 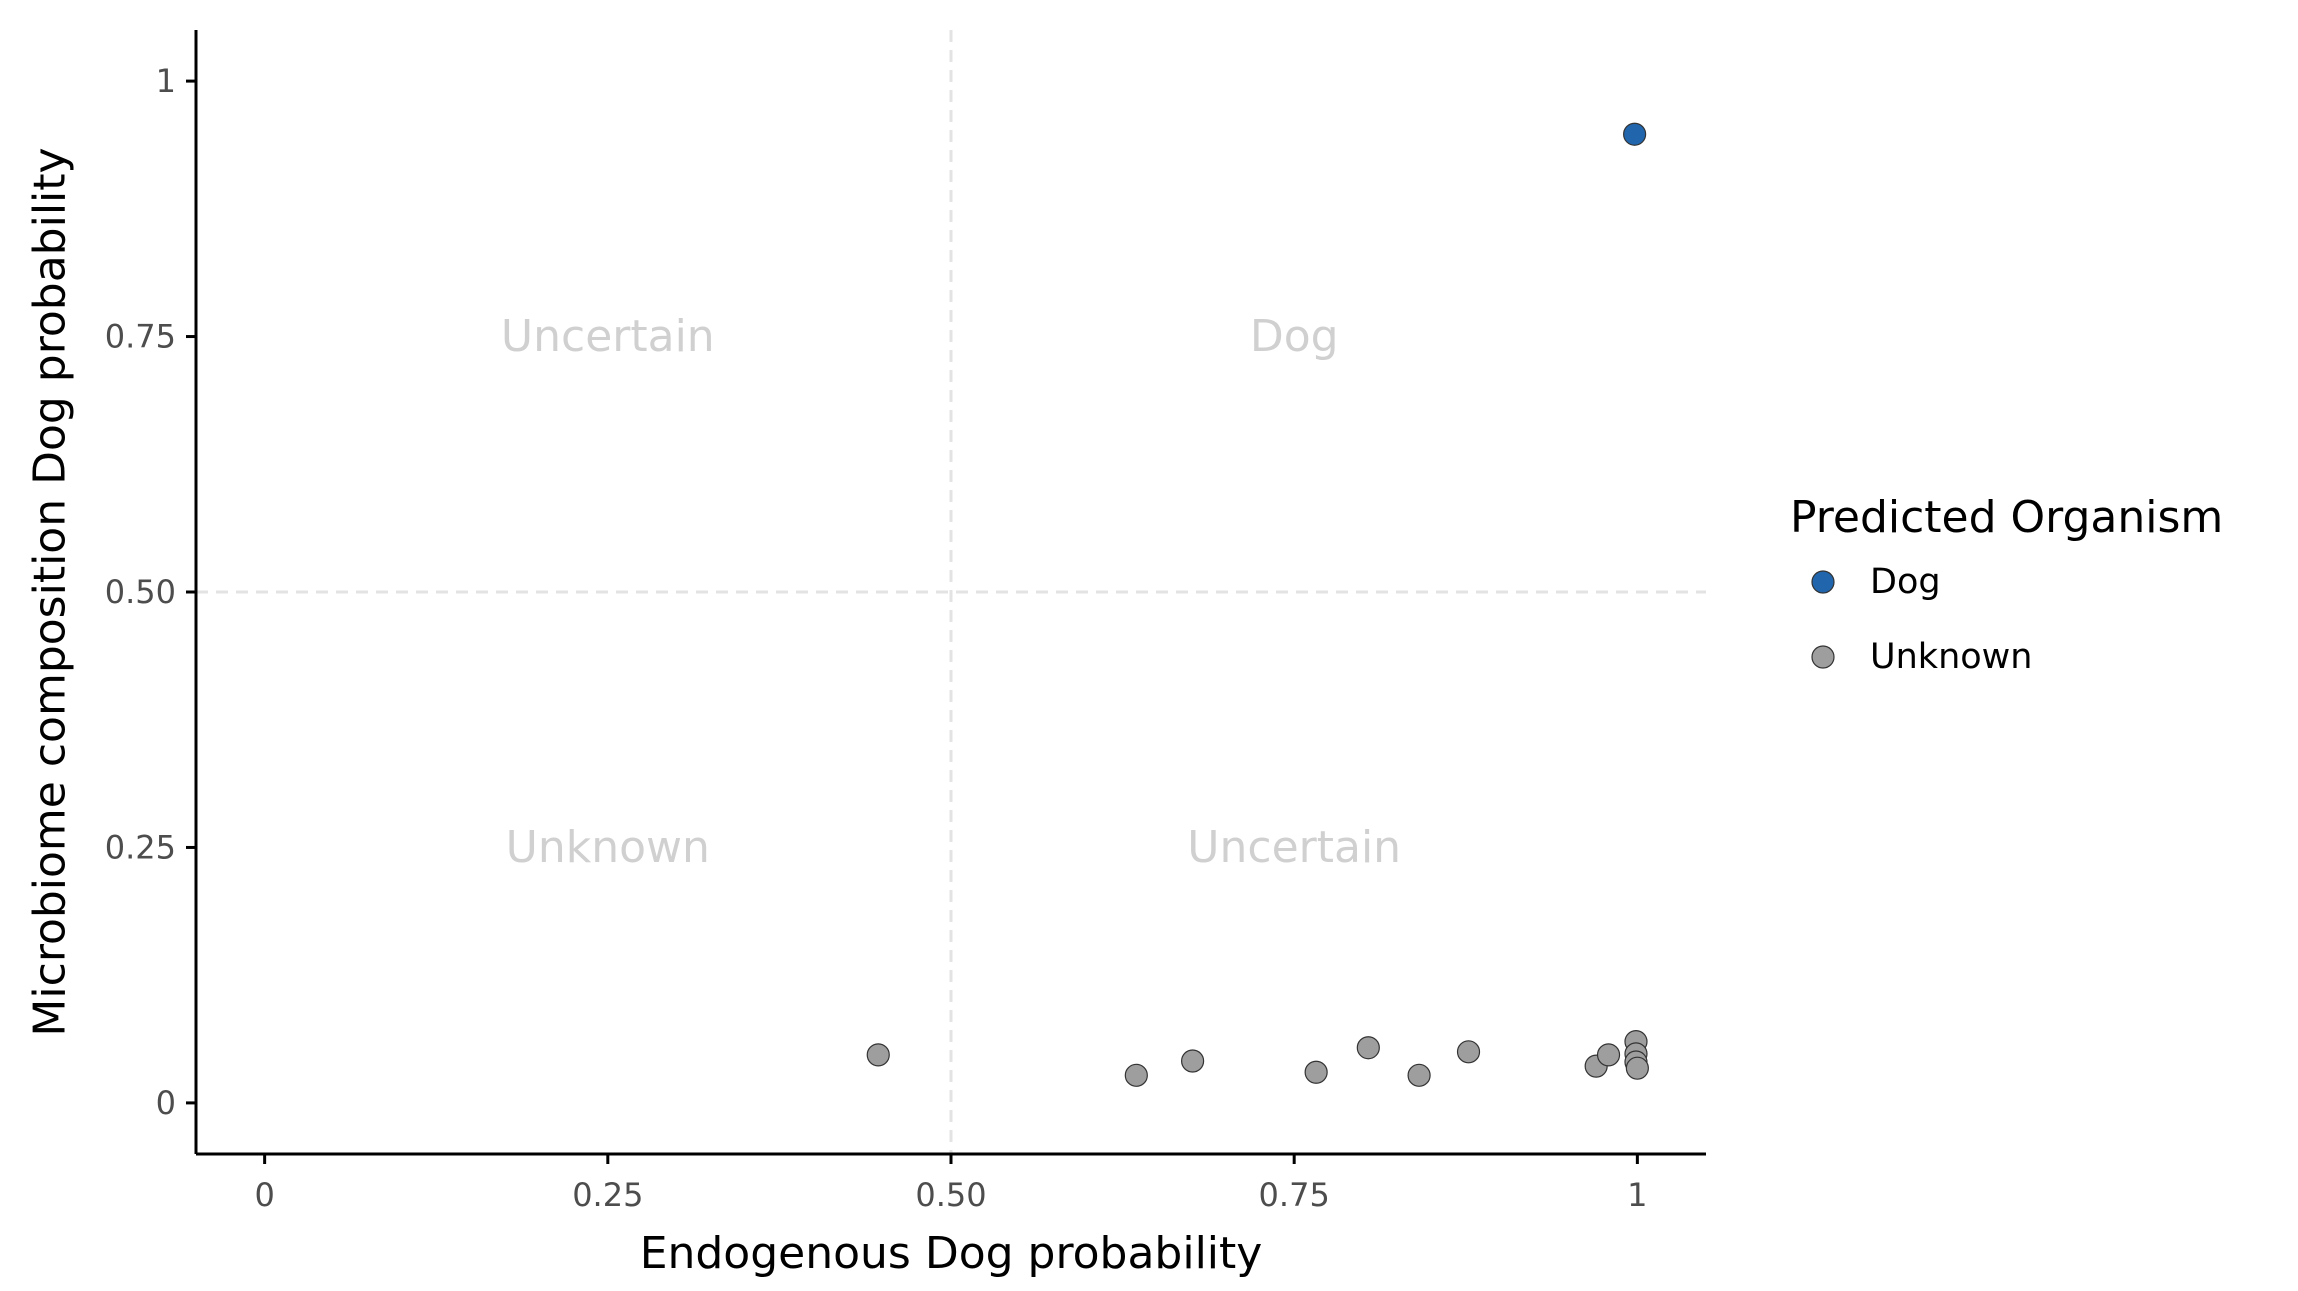 What do you see at coordinates (1637, 1195) in the screenshot?
I see `x-tick-label: 1` at bounding box center [1637, 1195].